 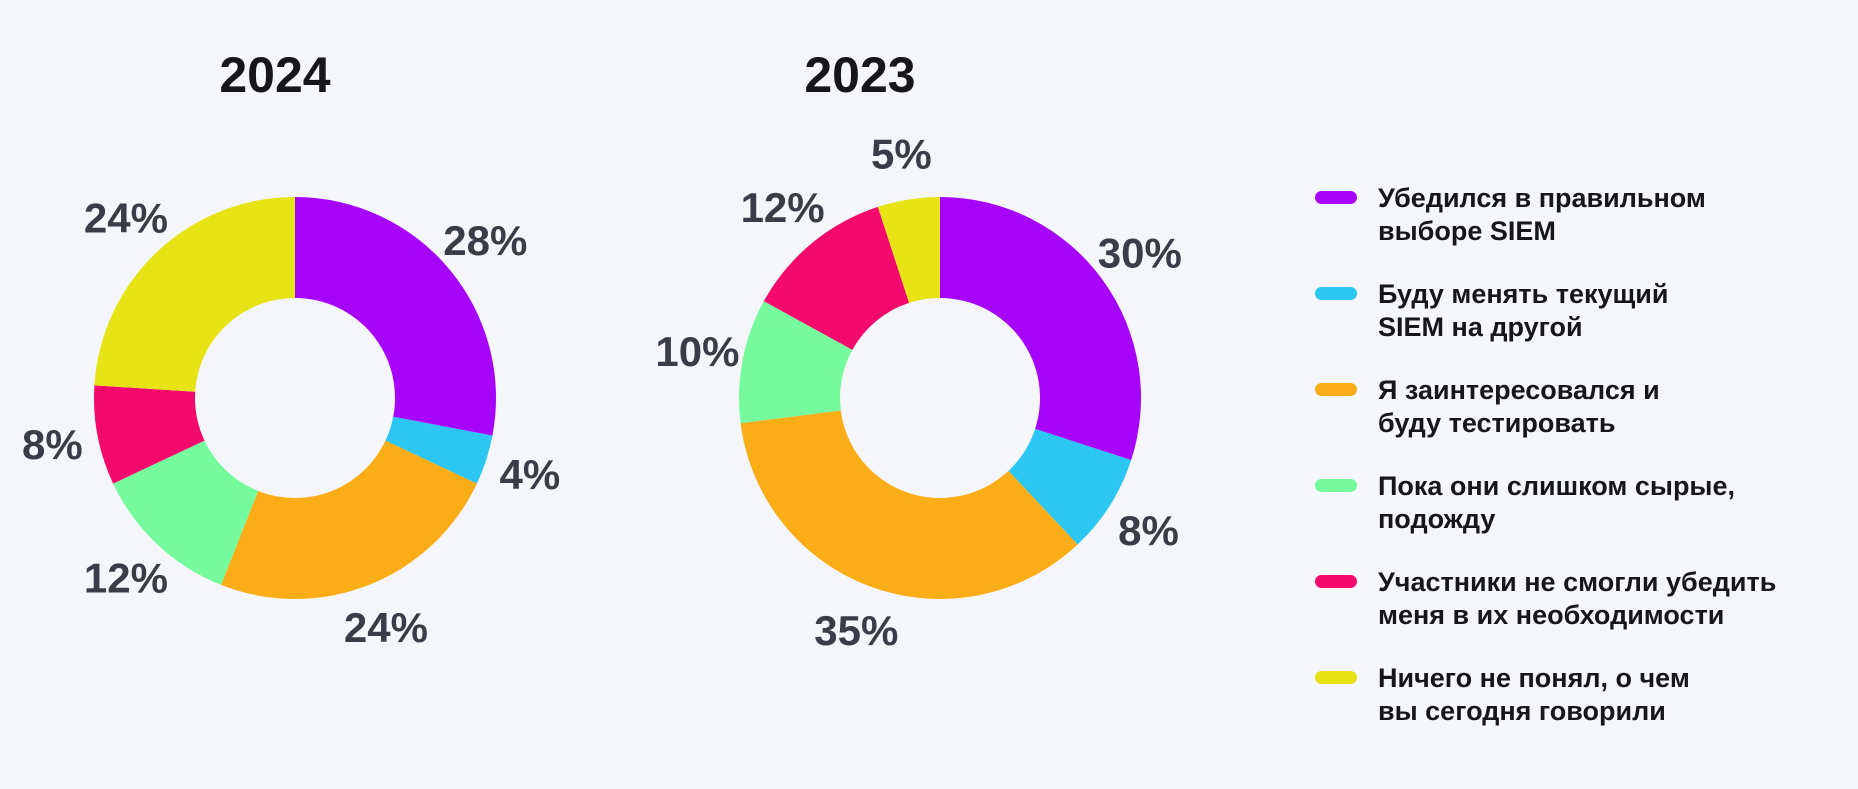 I want to click on legend-item-1: Убедился в правильном выборе SIEM, so click(x=1575, y=215).